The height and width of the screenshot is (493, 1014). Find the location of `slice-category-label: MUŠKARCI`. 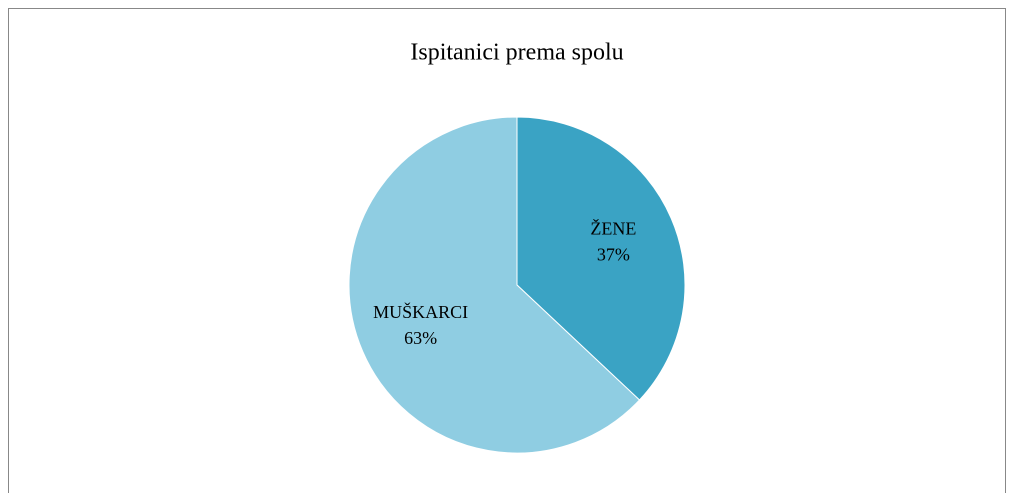

slice-category-label: MUŠKARCI is located at coordinates (420, 311).